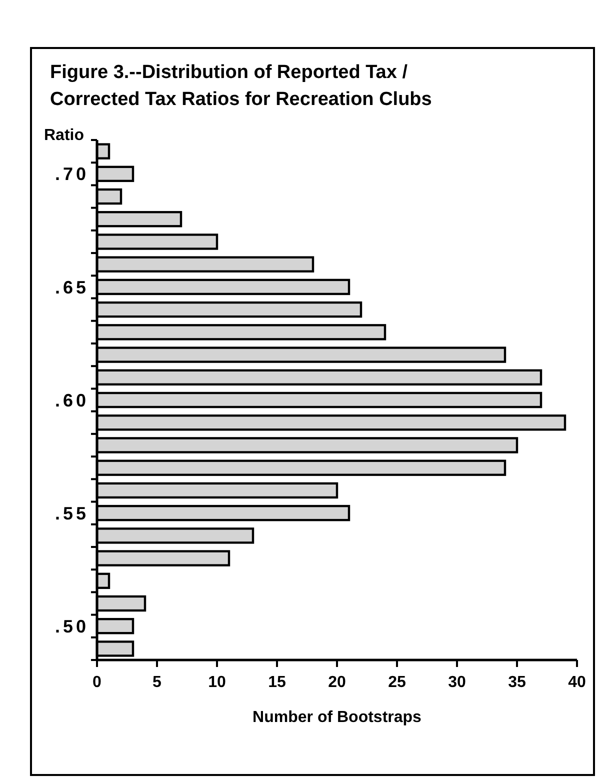 Image resolution: width=597 pixels, height=777 pixels. Describe the element at coordinates (71, 400) in the screenshot. I see `y-tick-label: .60` at that location.